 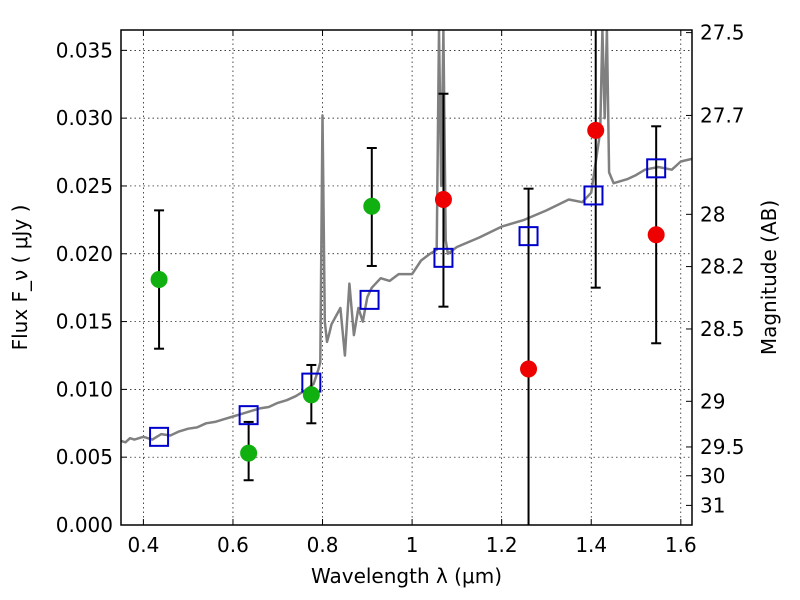 I want to click on y-axis-title: Flux F_ν ( μJy ), so click(x=20, y=278).